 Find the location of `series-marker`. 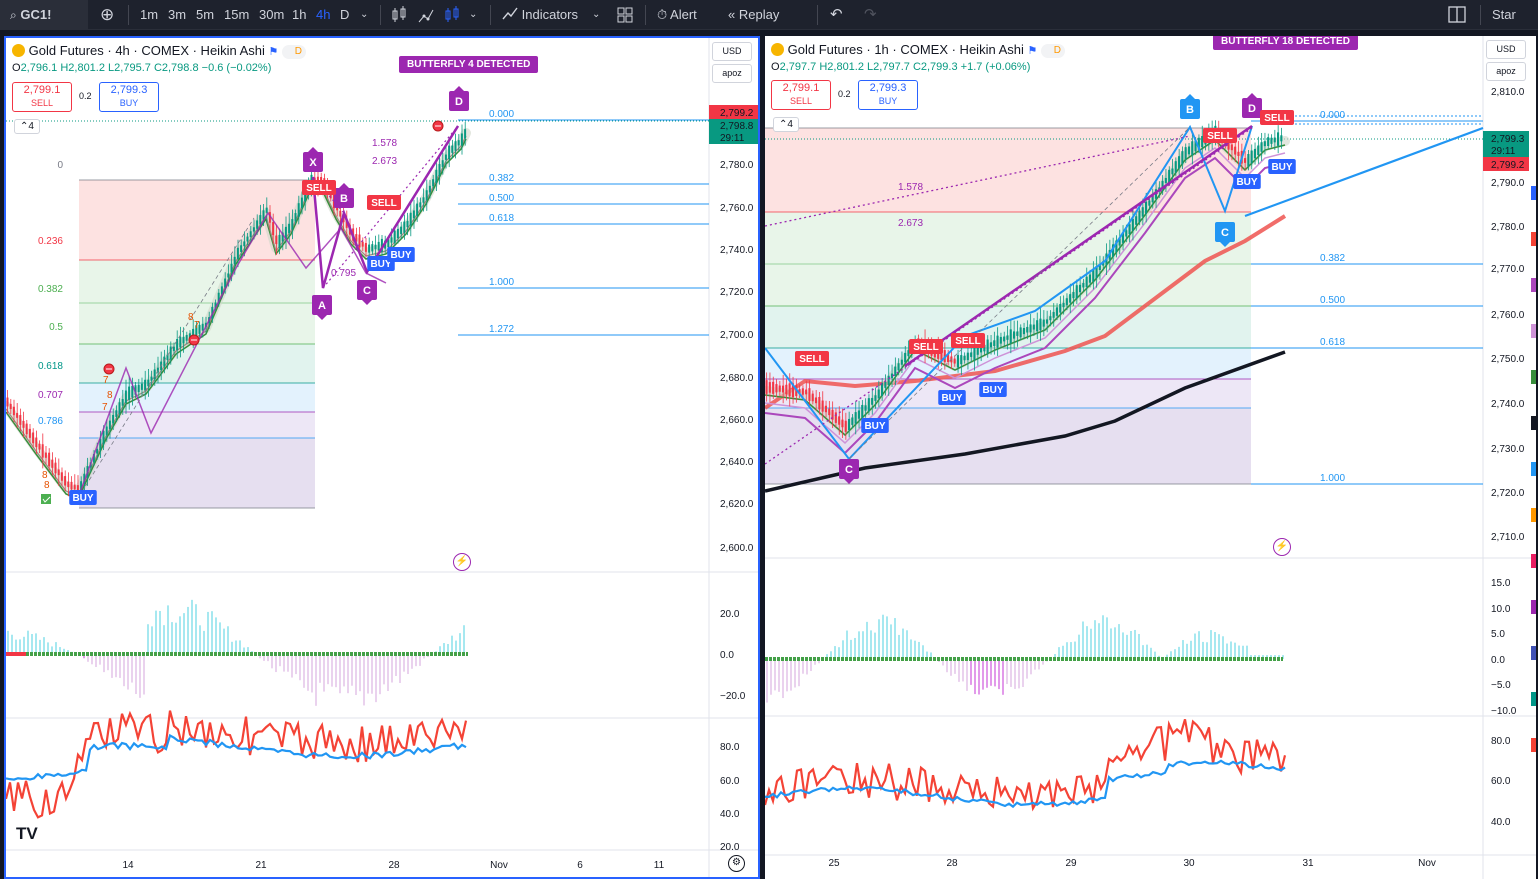

series-marker is located at coordinates (1533, 285).